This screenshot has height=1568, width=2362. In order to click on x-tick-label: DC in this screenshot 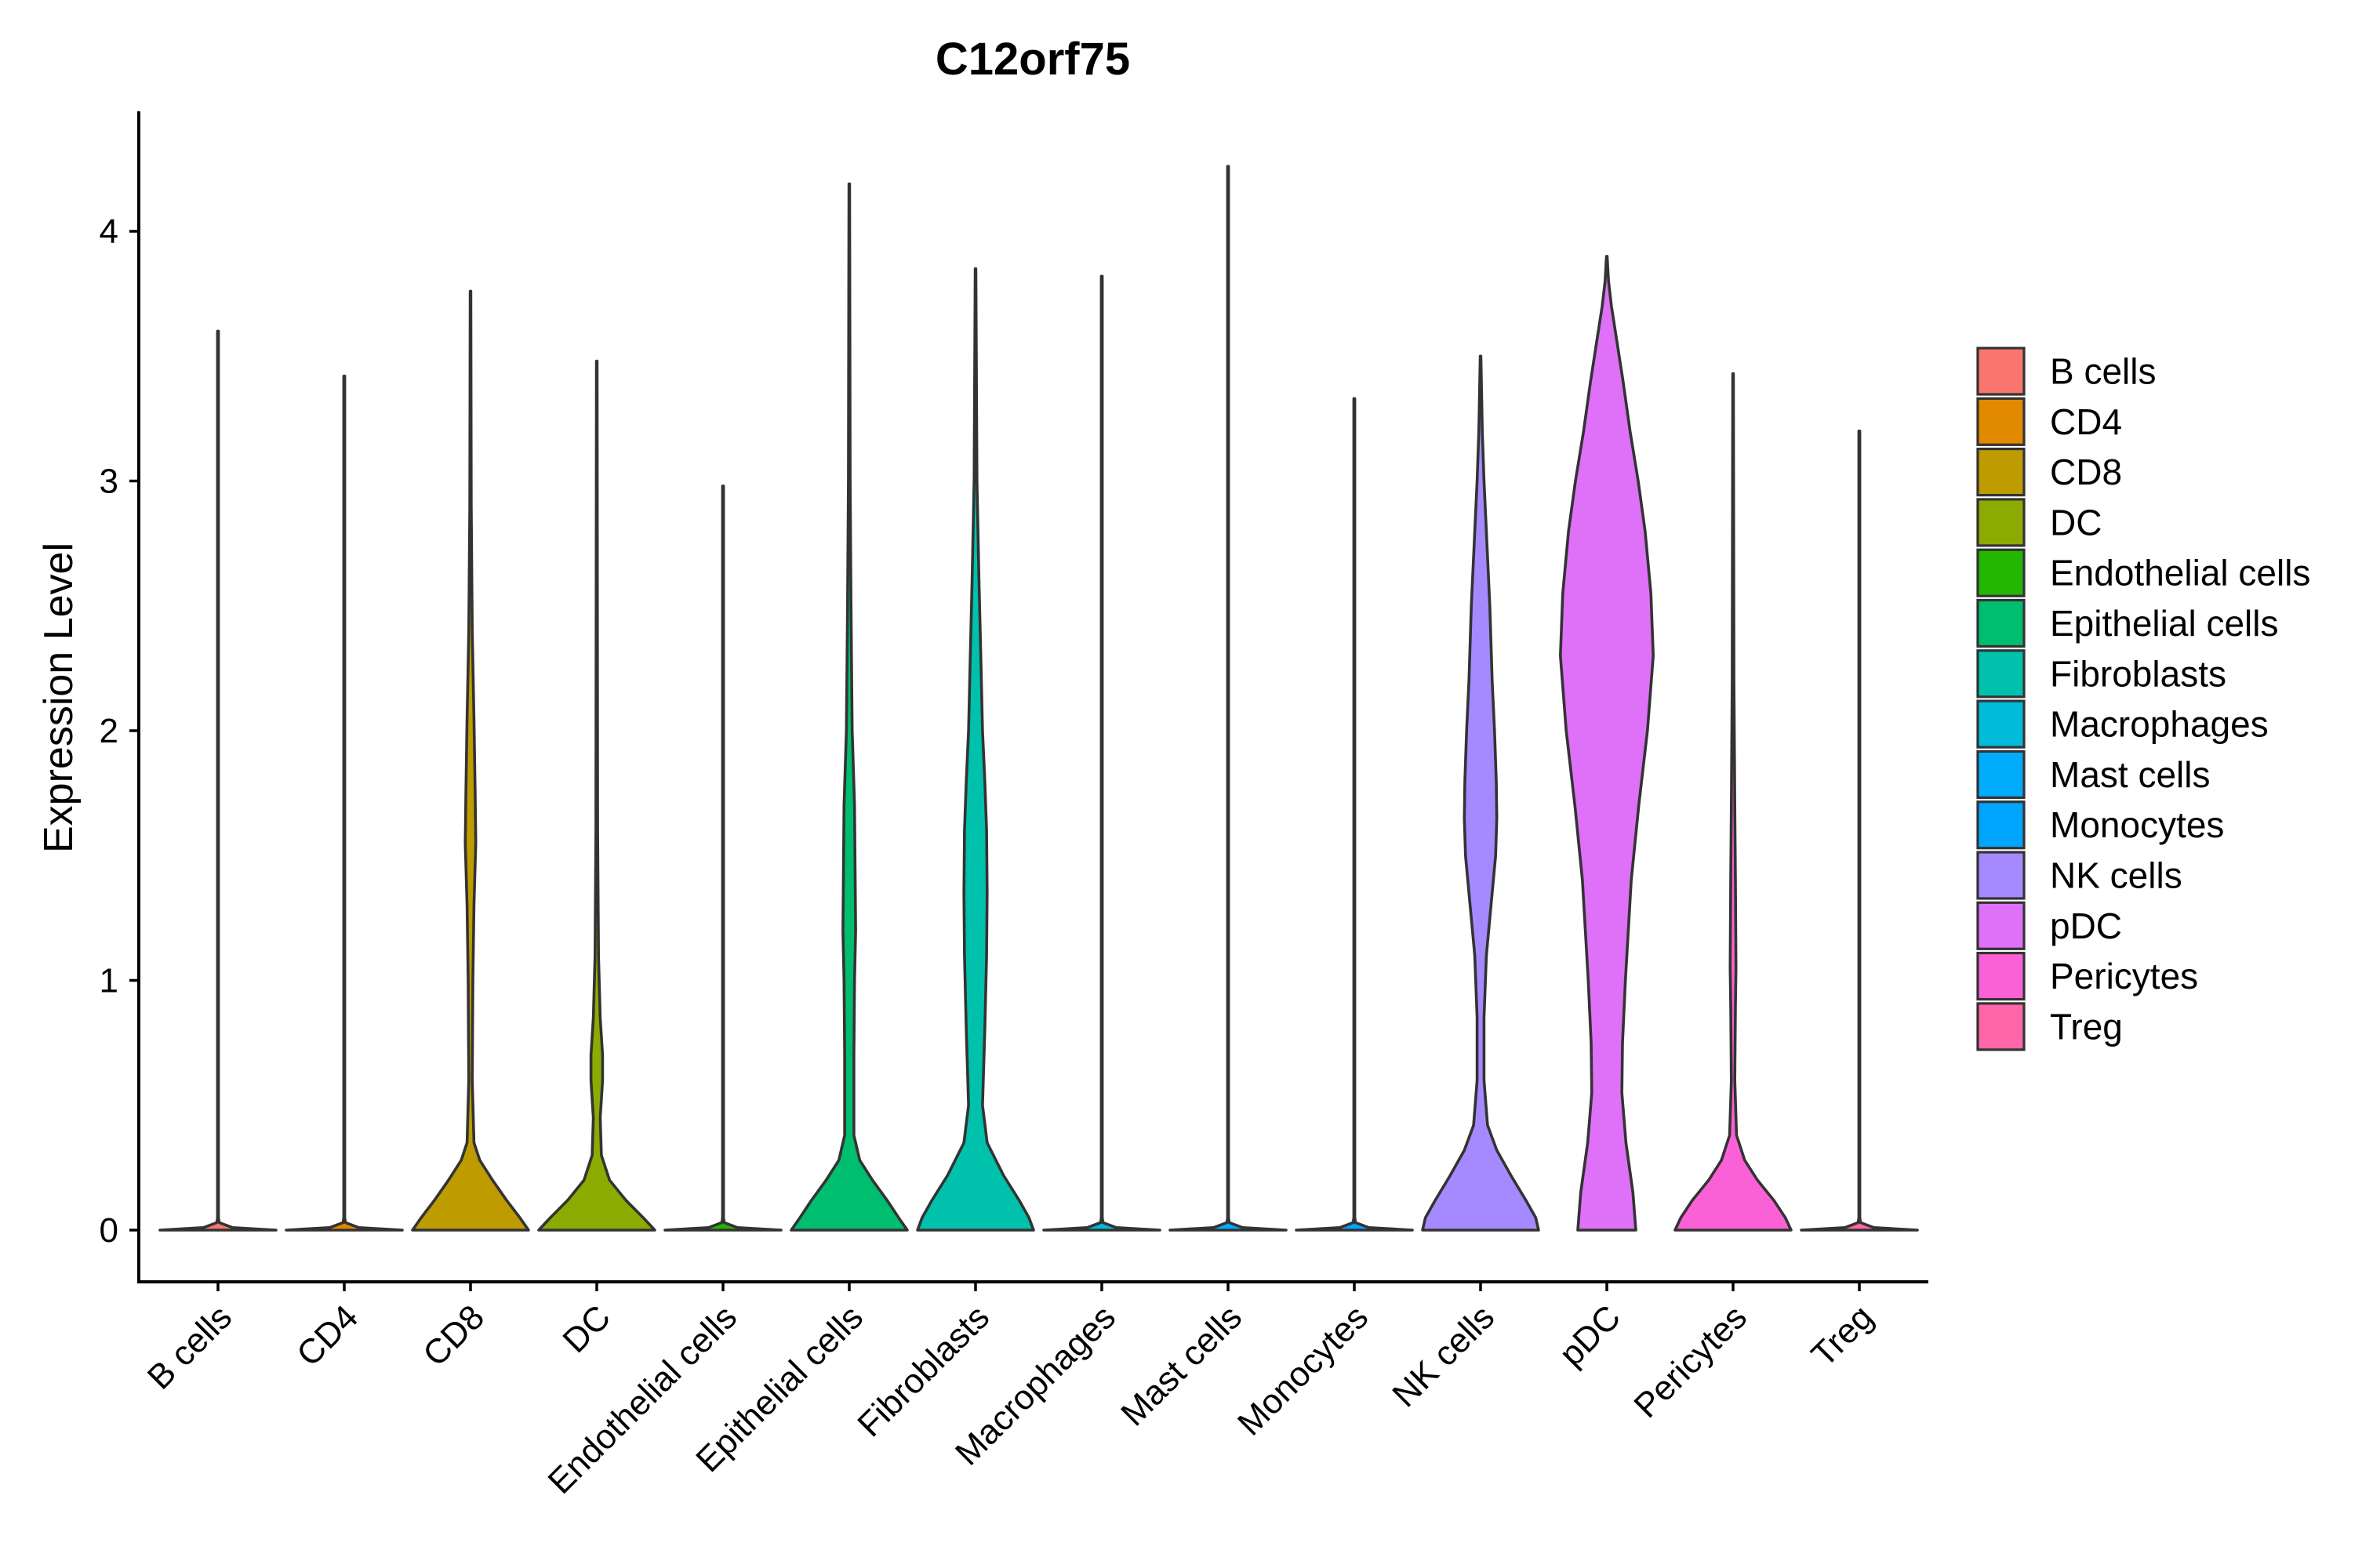, I will do `click(586, 1329)`.